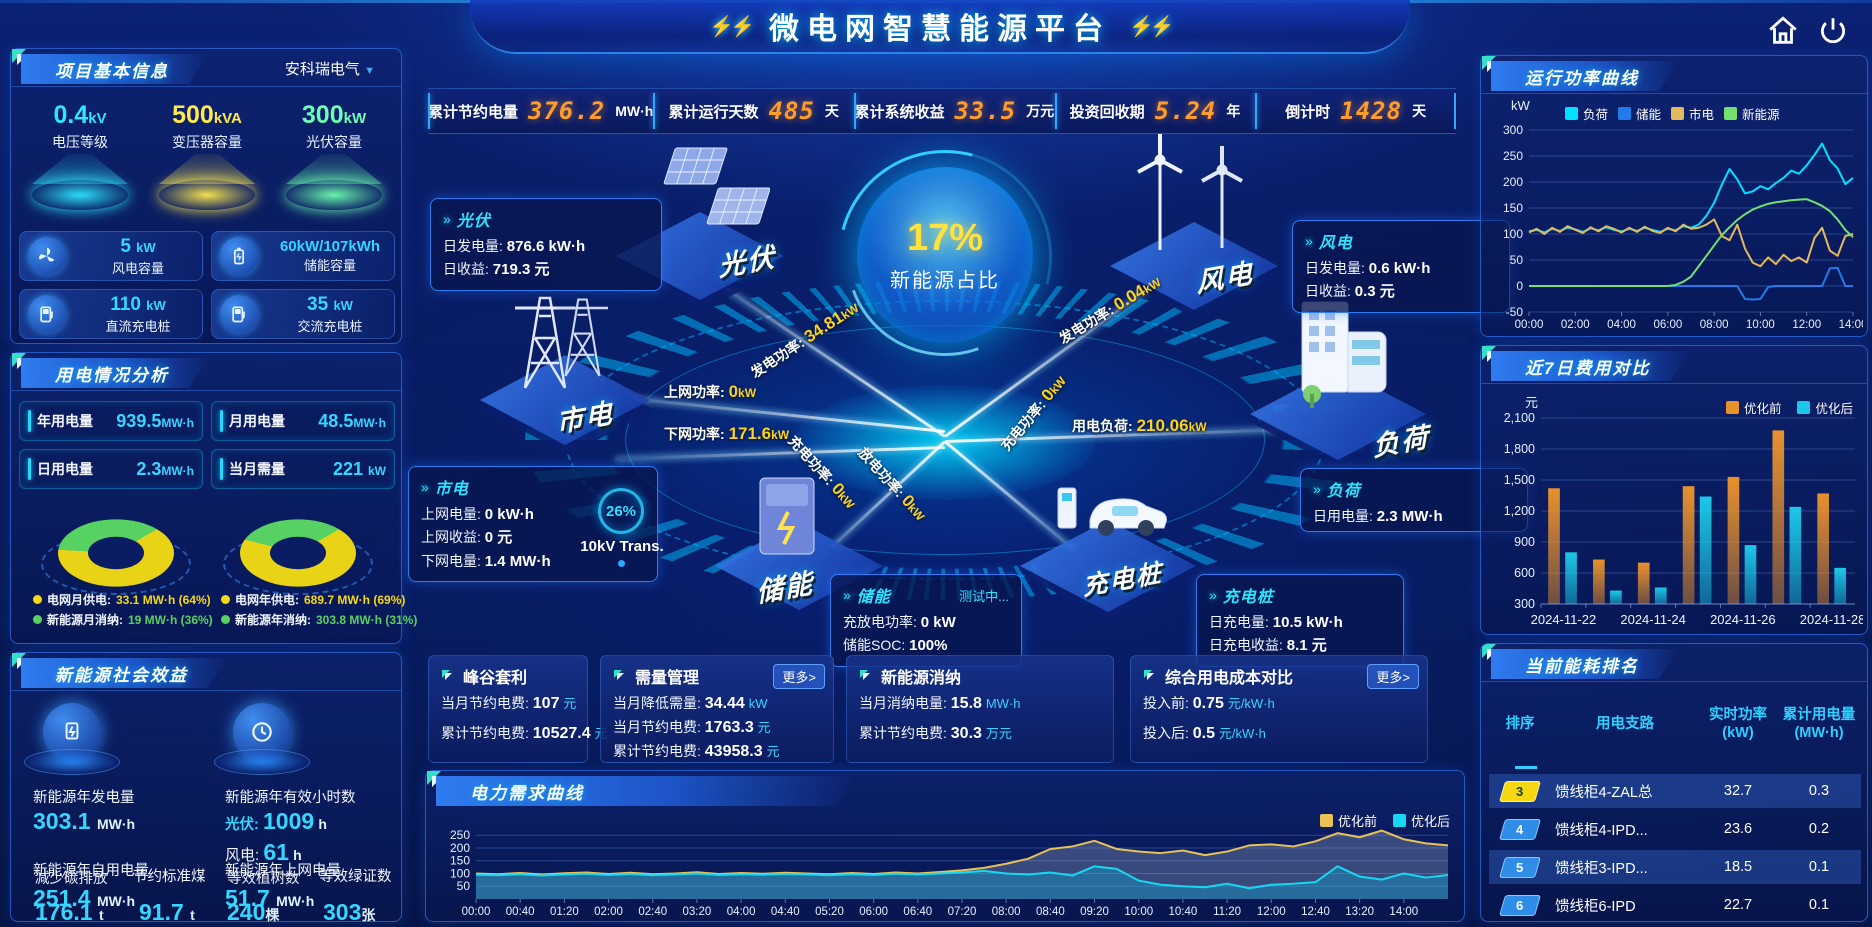 The image size is (1872, 927). What do you see at coordinates (1401, 442) in the screenshot?
I see `load-node-label: 负荷` at bounding box center [1401, 442].